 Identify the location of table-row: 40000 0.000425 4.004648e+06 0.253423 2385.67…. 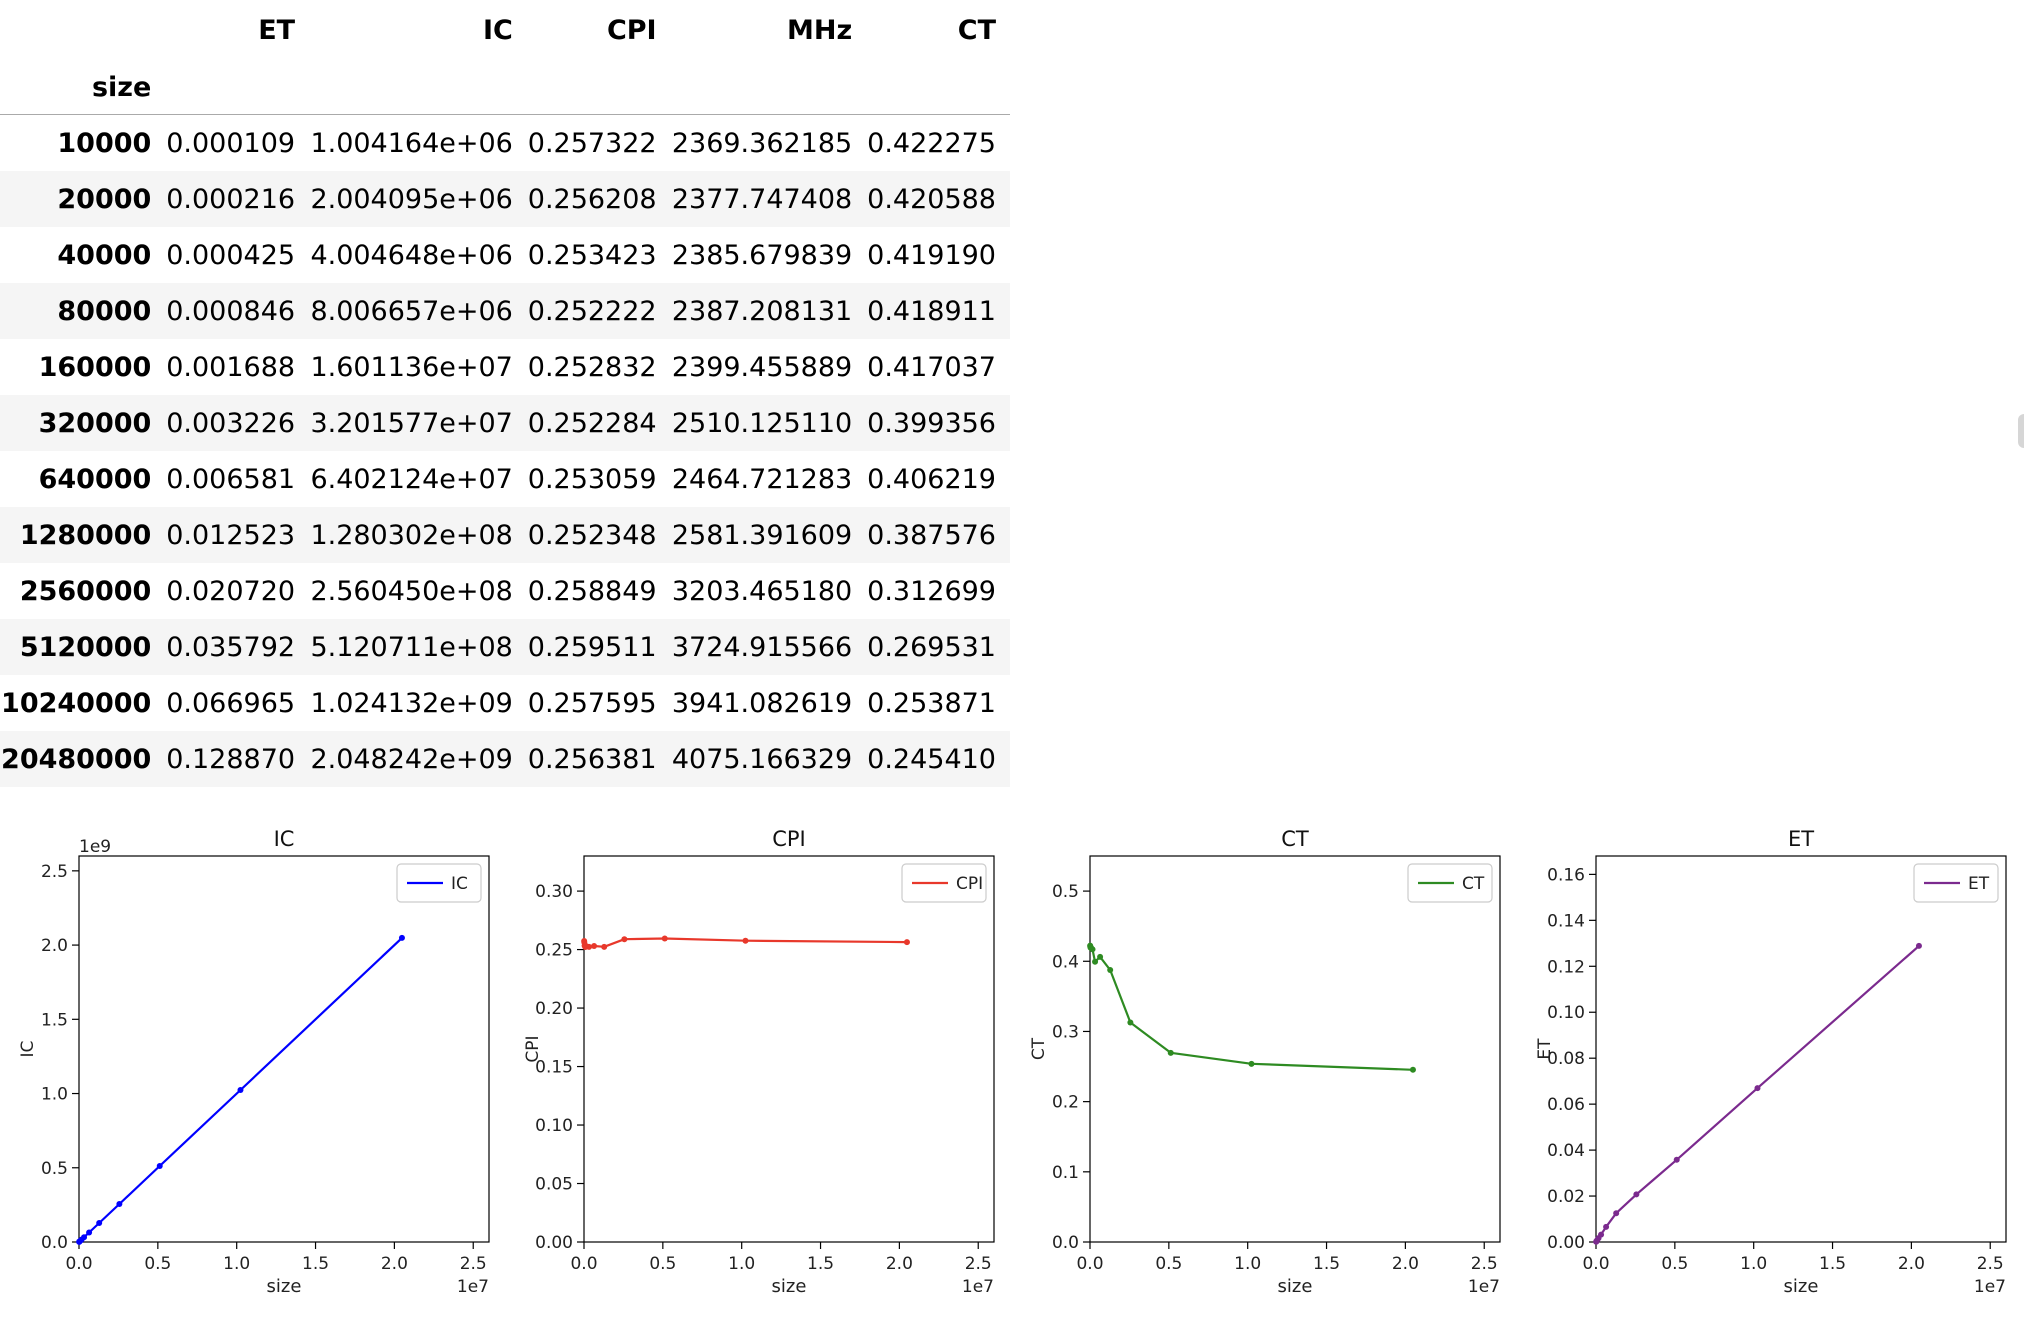
(505, 255).